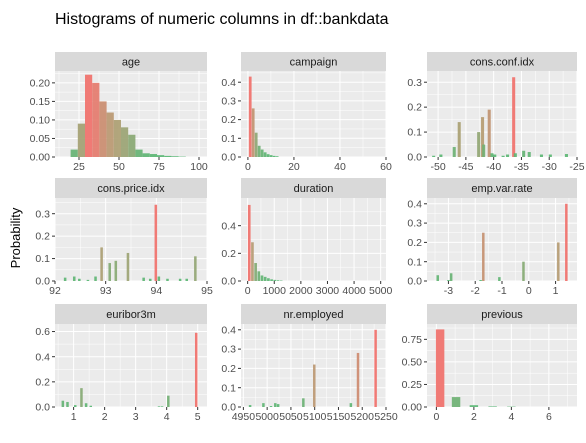  I want to click on y-tick-label: 0.6, so click(42, 332).